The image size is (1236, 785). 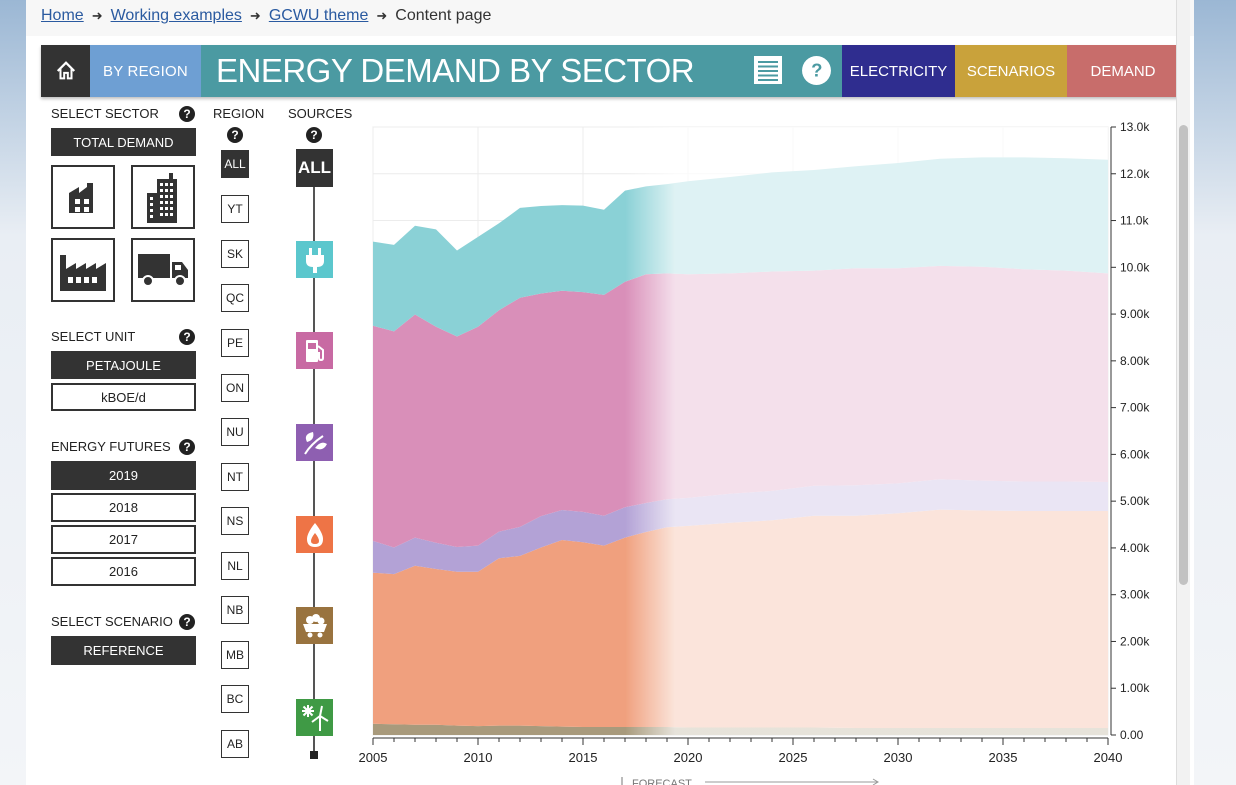 I want to click on renewables-icon, so click(x=315, y=717).